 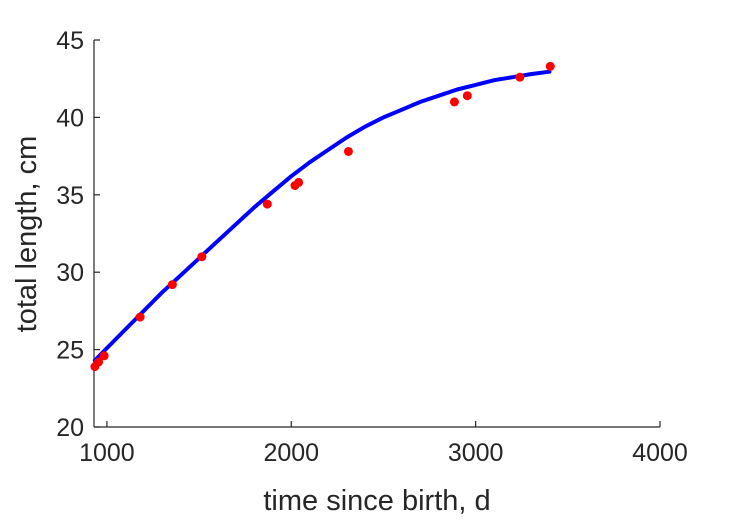 What do you see at coordinates (70, 273) in the screenshot?
I see `y-tick-label: 30` at bounding box center [70, 273].